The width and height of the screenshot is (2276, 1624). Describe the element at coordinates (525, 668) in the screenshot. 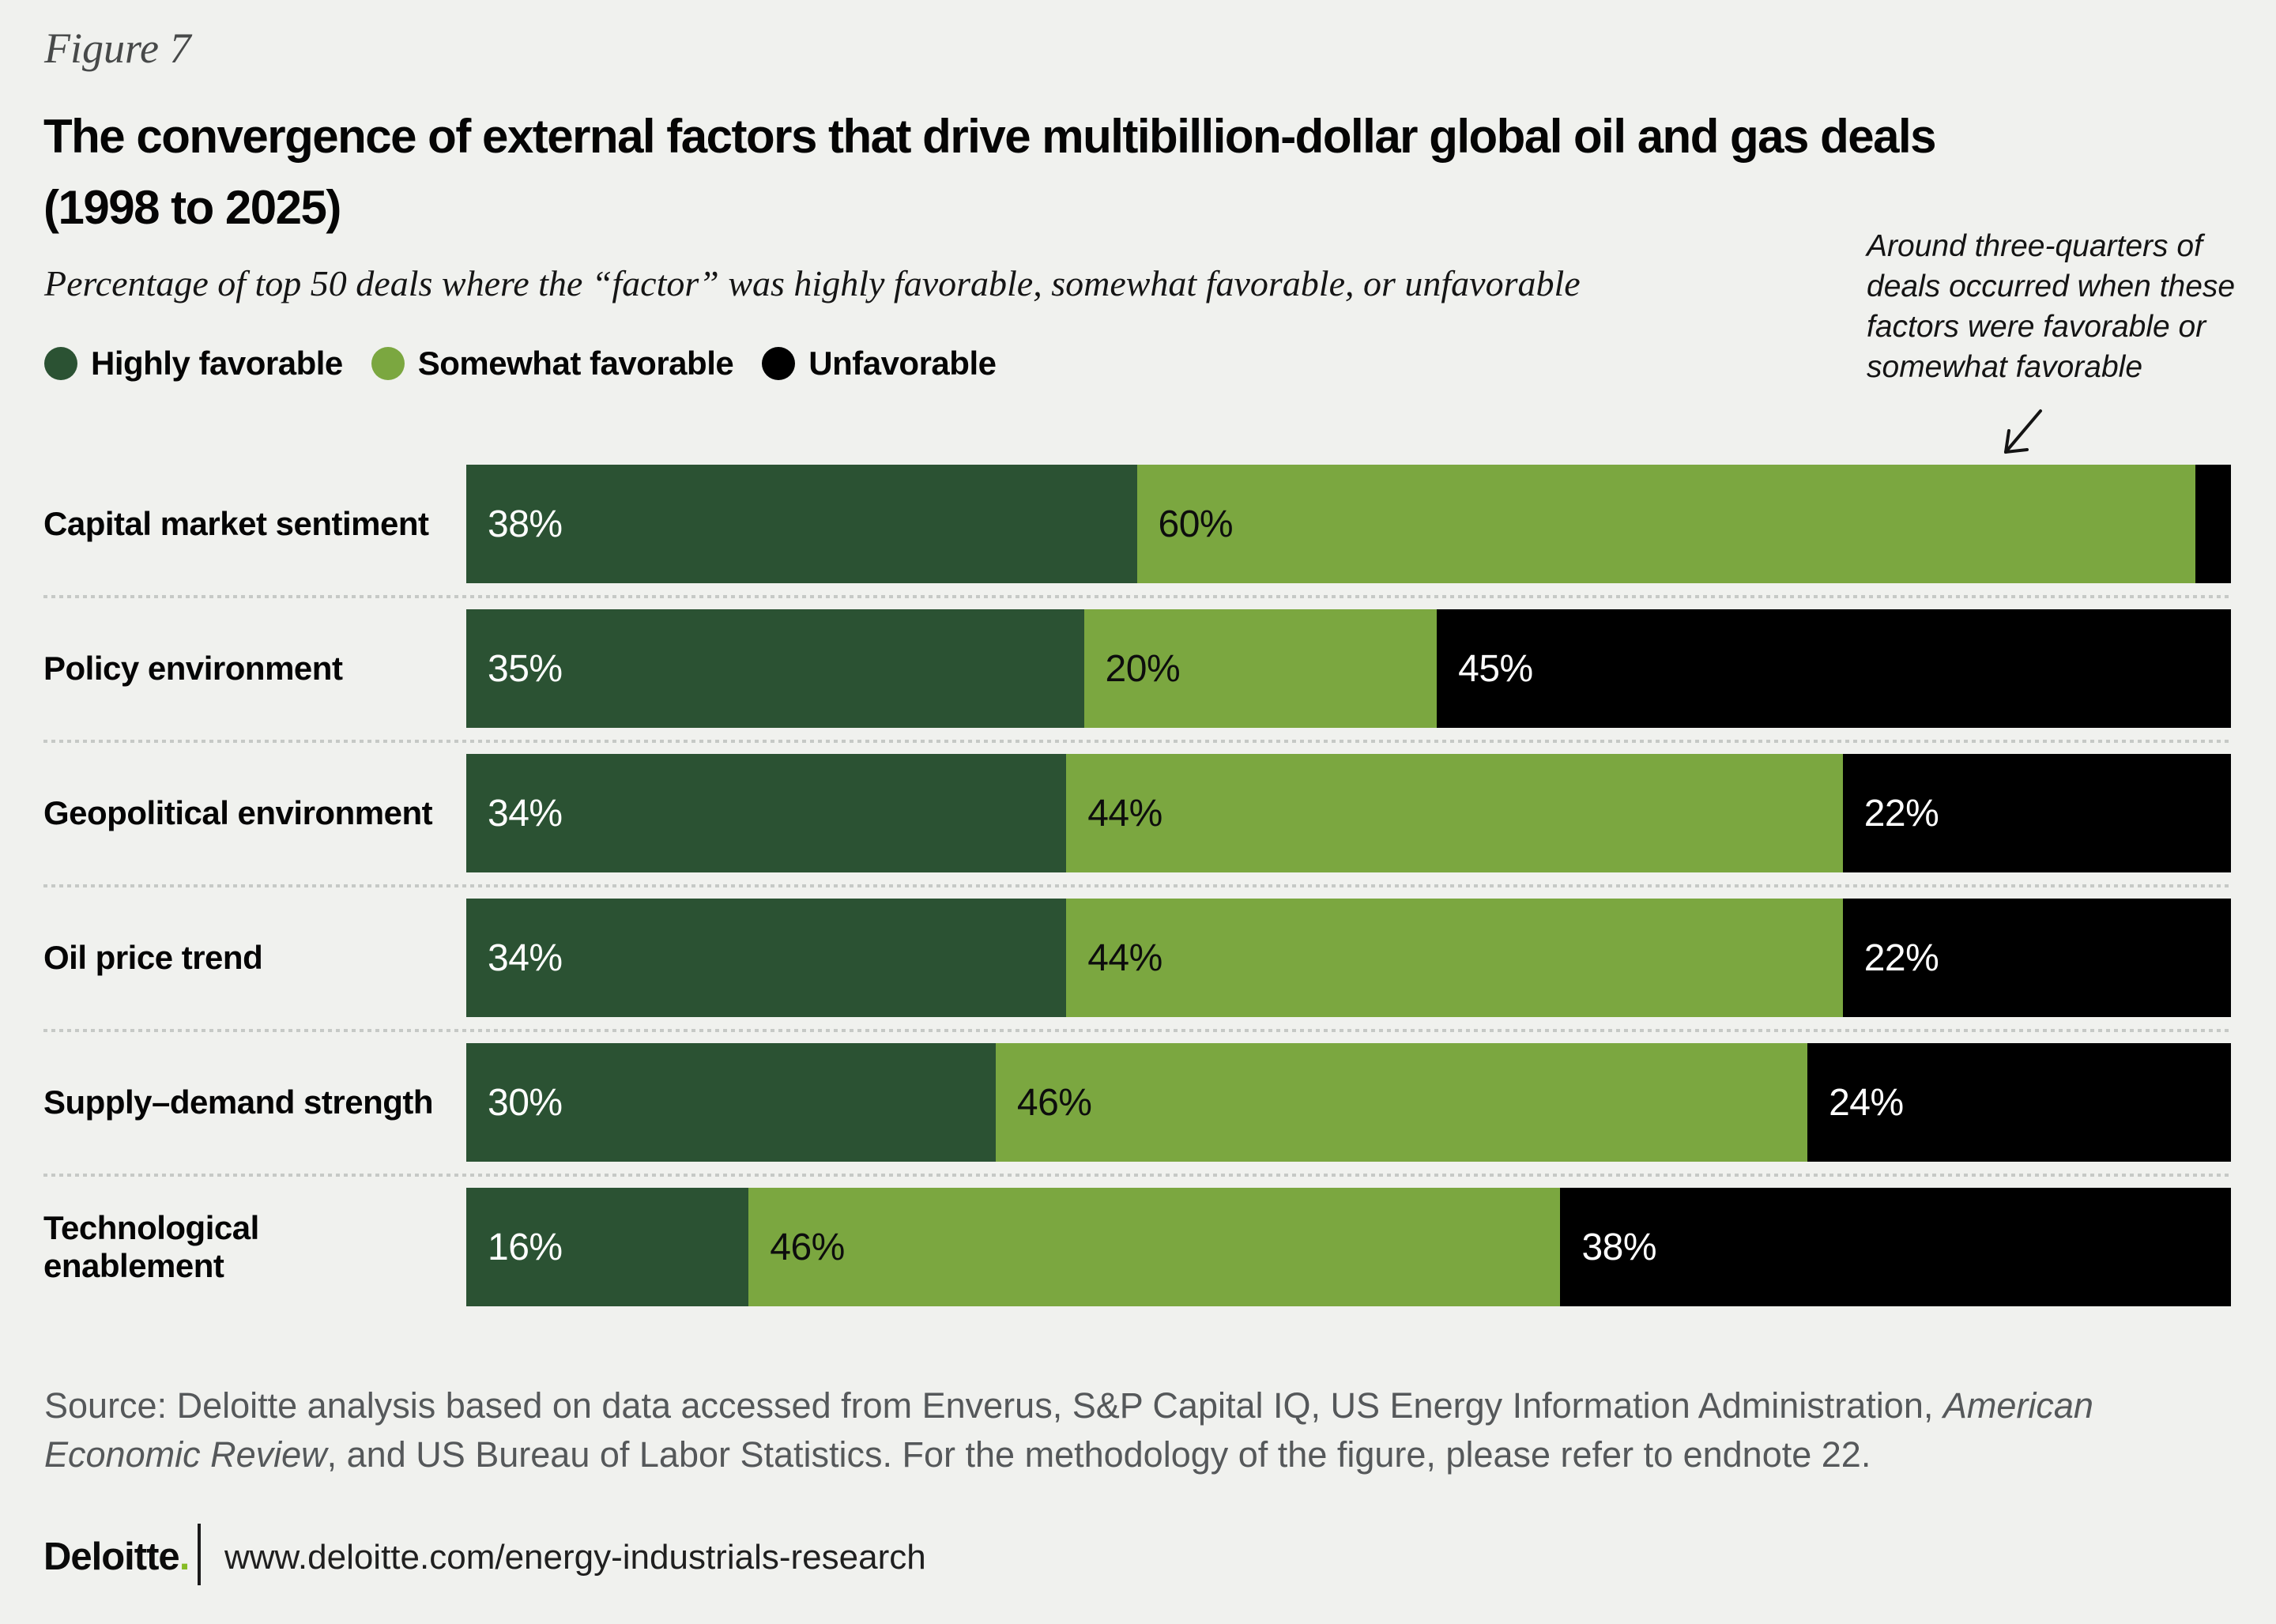

I see `segment-value-label: 35%` at that location.